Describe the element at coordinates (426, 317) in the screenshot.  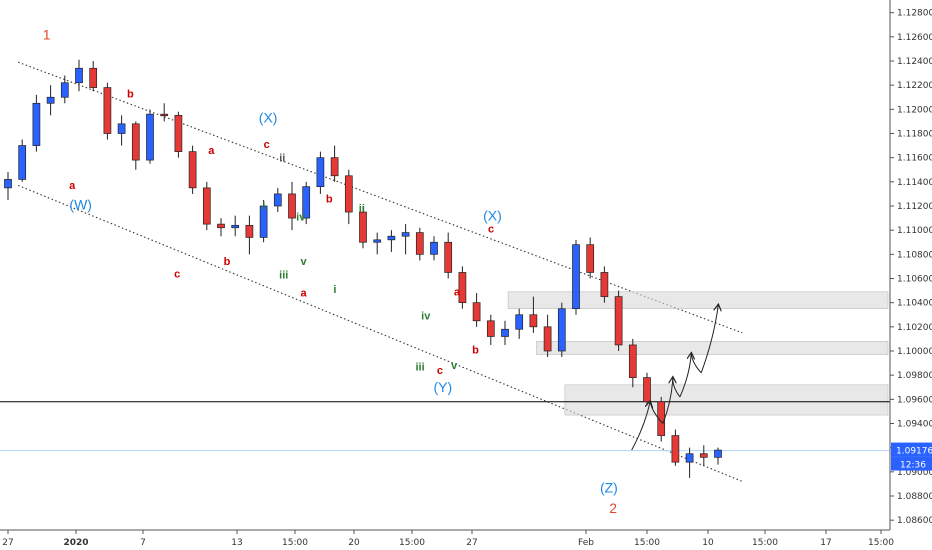
I see `wave-label: iv` at that location.